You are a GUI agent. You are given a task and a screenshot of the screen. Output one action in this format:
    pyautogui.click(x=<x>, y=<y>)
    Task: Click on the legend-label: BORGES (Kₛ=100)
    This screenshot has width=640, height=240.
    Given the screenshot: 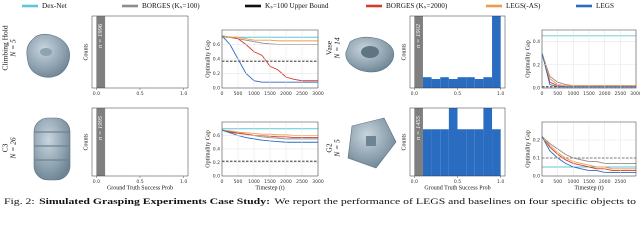 What is the action you would take?
    pyautogui.click(x=171, y=6)
    